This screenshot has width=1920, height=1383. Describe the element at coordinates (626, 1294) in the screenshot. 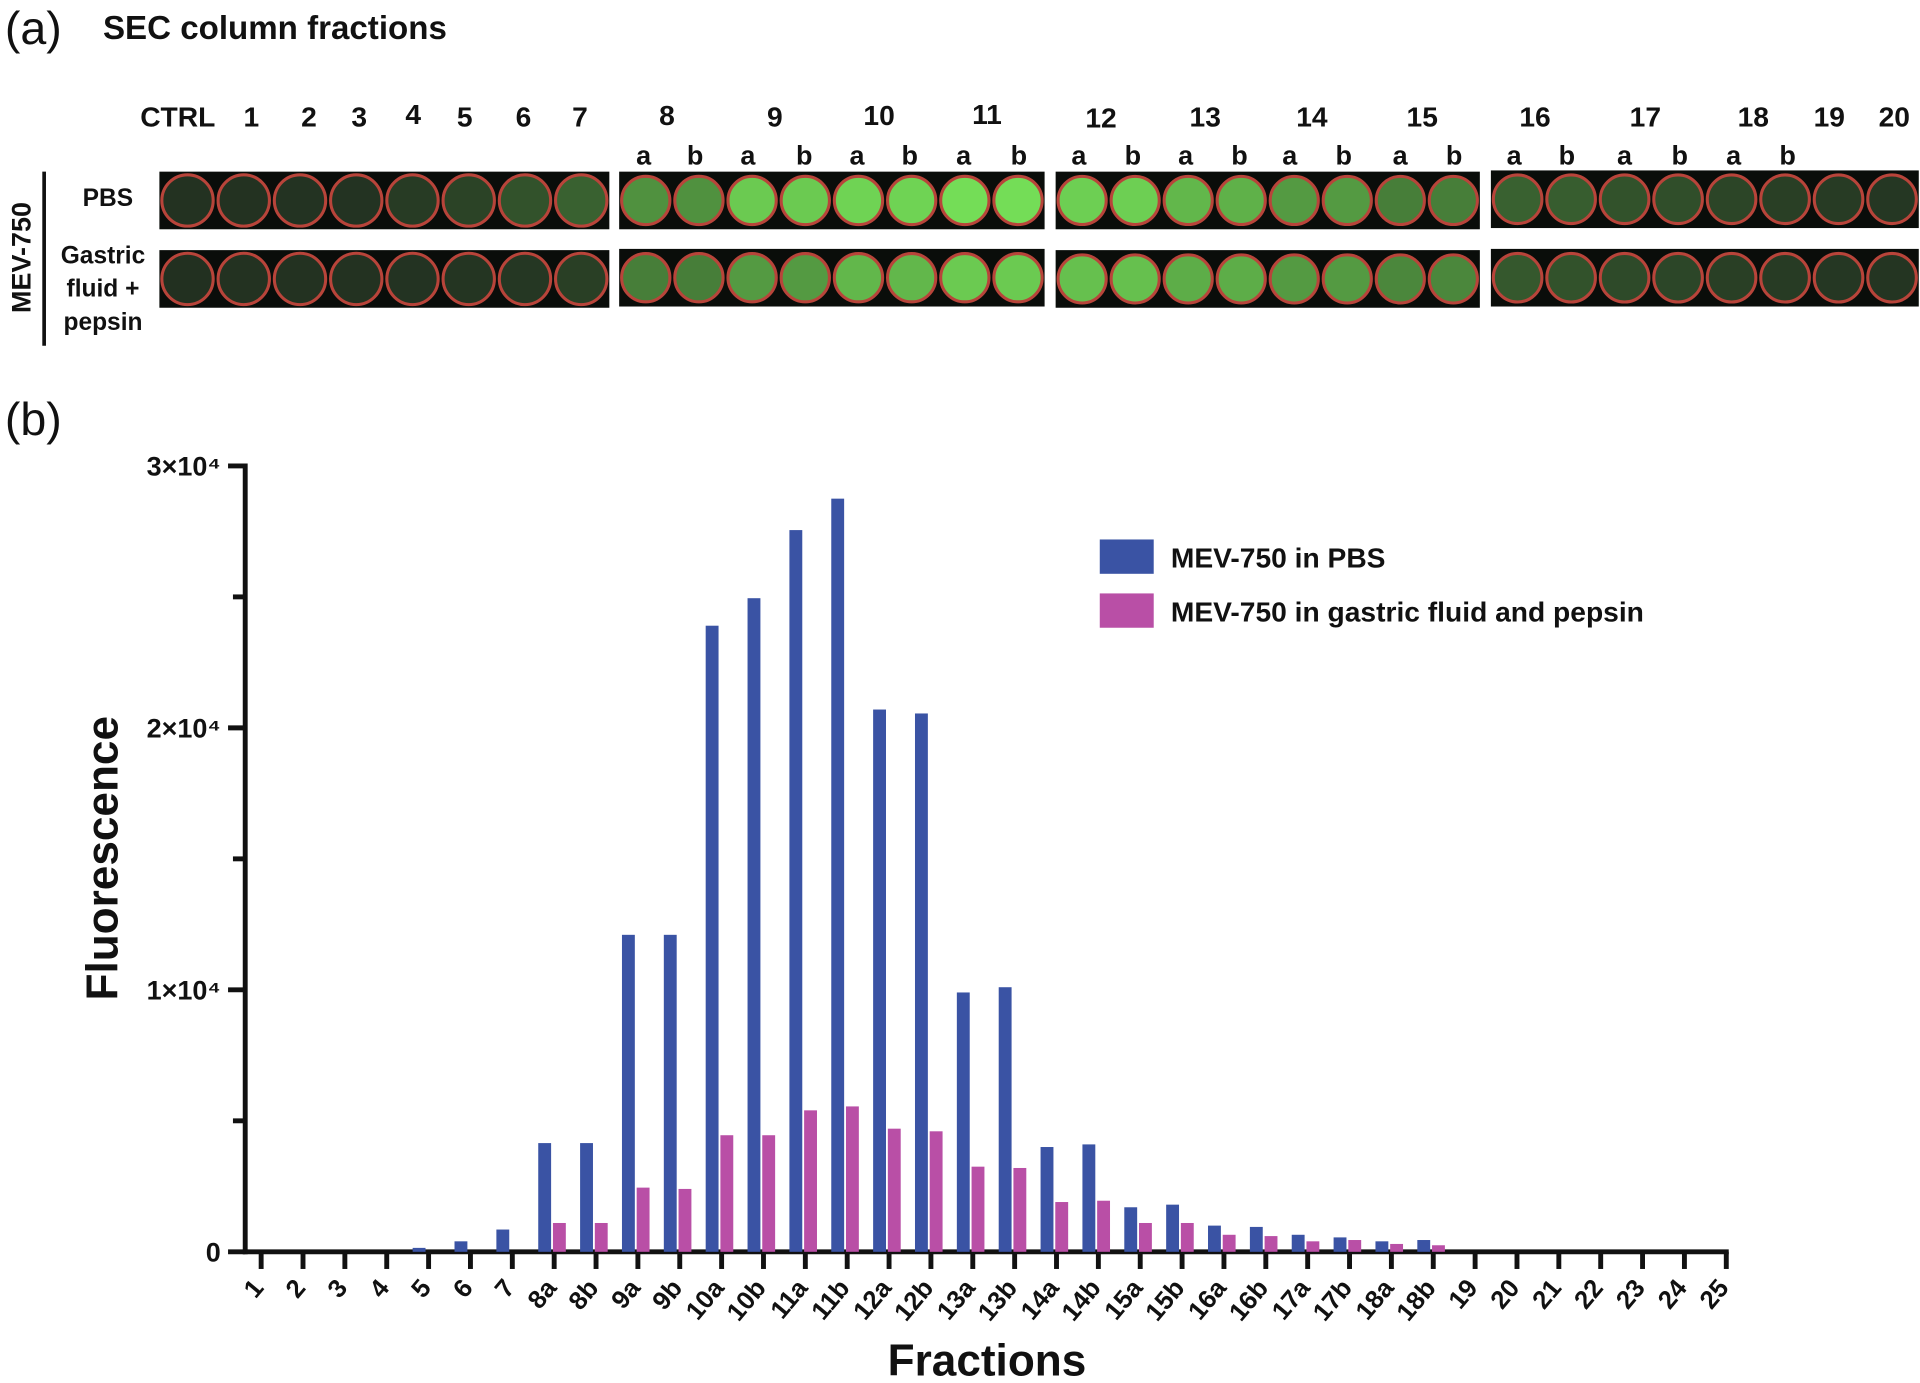

I see `x-tick-label: 9a` at that location.